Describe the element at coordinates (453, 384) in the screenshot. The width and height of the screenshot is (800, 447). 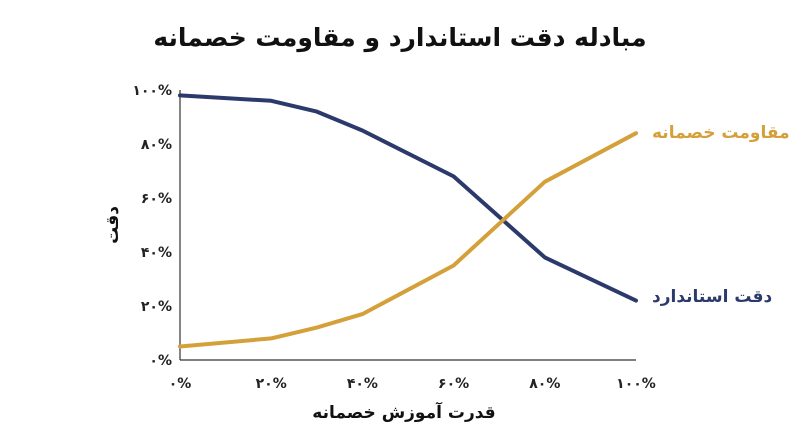
I see `x-tick-label: ۶۰%` at that location.